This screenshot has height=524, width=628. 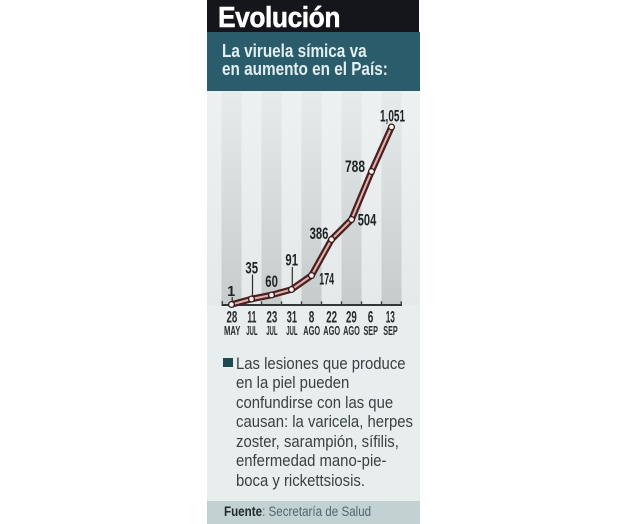 What do you see at coordinates (351, 317) in the screenshot?
I see `svg-text: 29` at bounding box center [351, 317].